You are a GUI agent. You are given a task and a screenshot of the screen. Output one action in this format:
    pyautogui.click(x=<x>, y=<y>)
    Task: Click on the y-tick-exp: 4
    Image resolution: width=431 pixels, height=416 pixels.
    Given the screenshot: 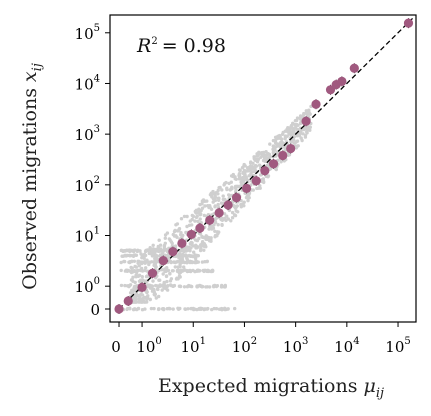 What is the action you would take?
    pyautogui.click(x=97, y=78)
    